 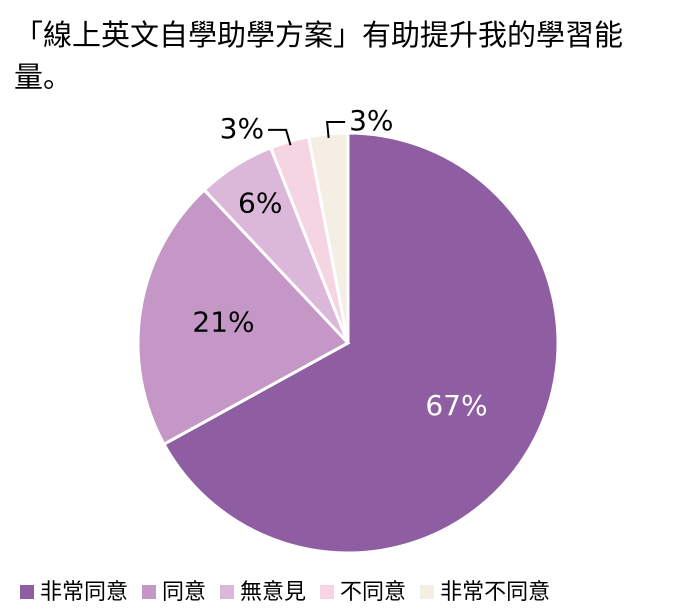 I want to click on data-label: 21%, so click(x=223, y=321).